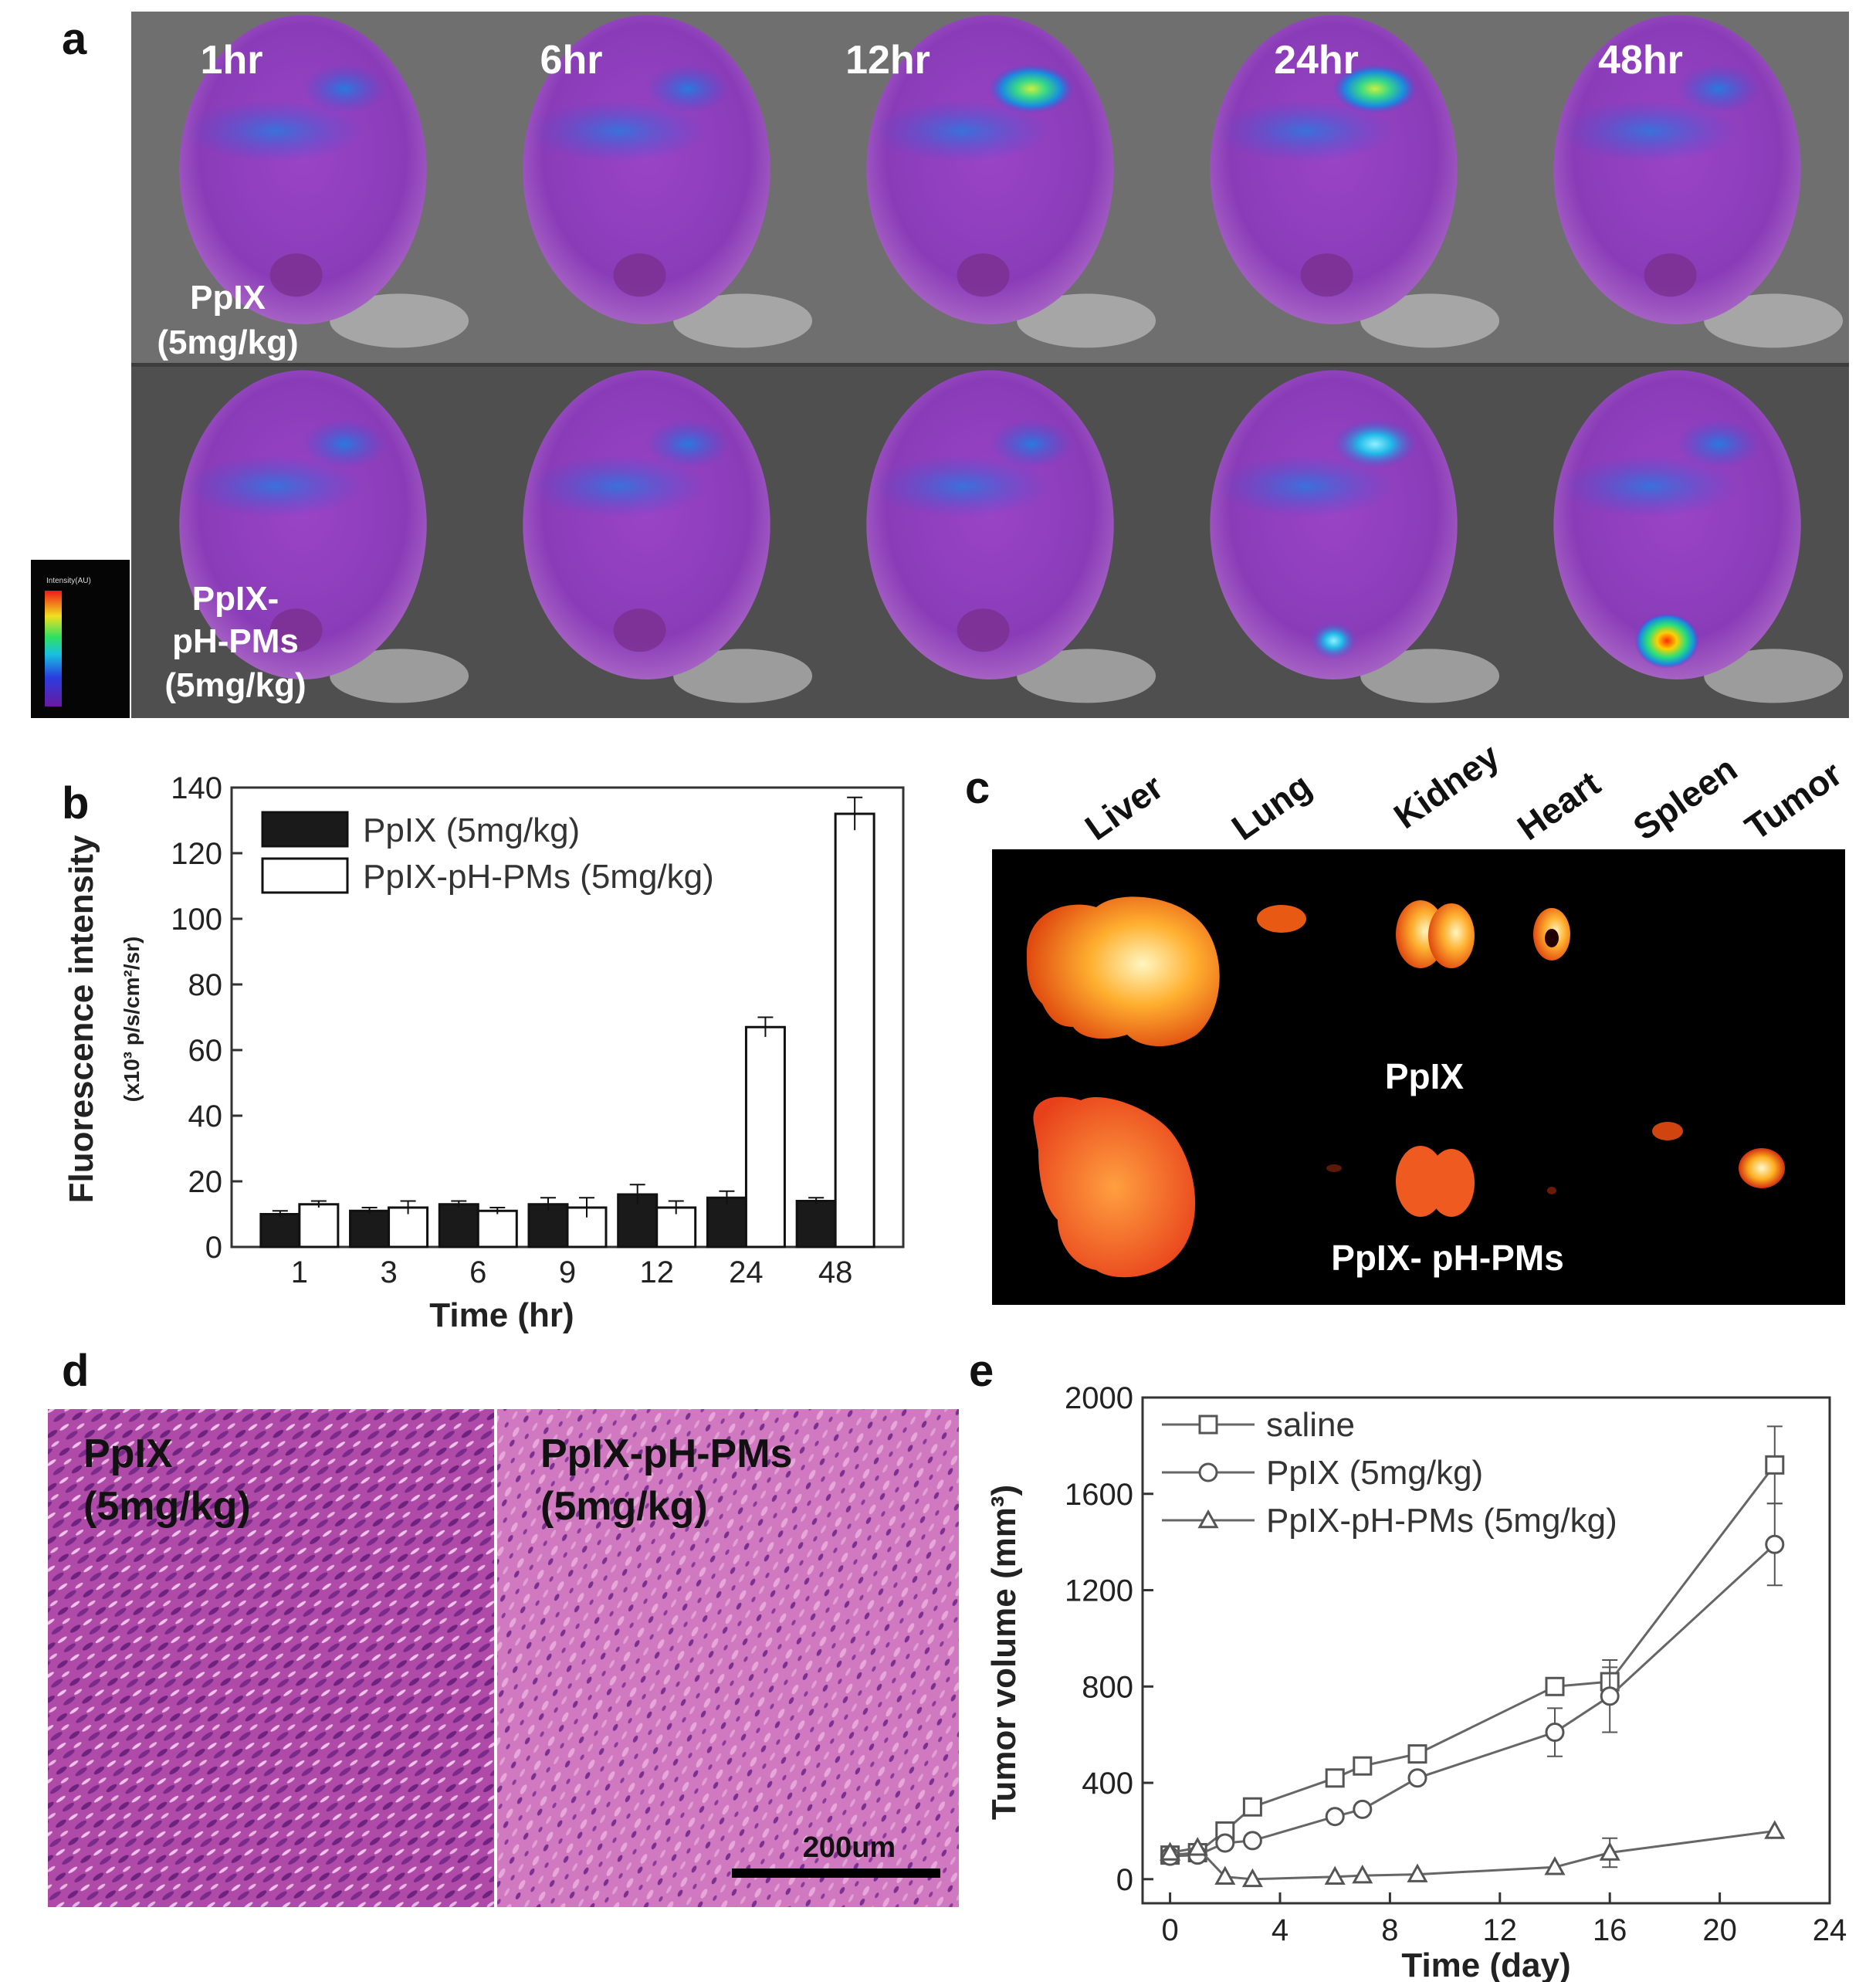 Image resolution: width=1876 pixels, height=1982 pixels. I want to click on row2-dose-label: (5mg/kg), so click(235, 685).